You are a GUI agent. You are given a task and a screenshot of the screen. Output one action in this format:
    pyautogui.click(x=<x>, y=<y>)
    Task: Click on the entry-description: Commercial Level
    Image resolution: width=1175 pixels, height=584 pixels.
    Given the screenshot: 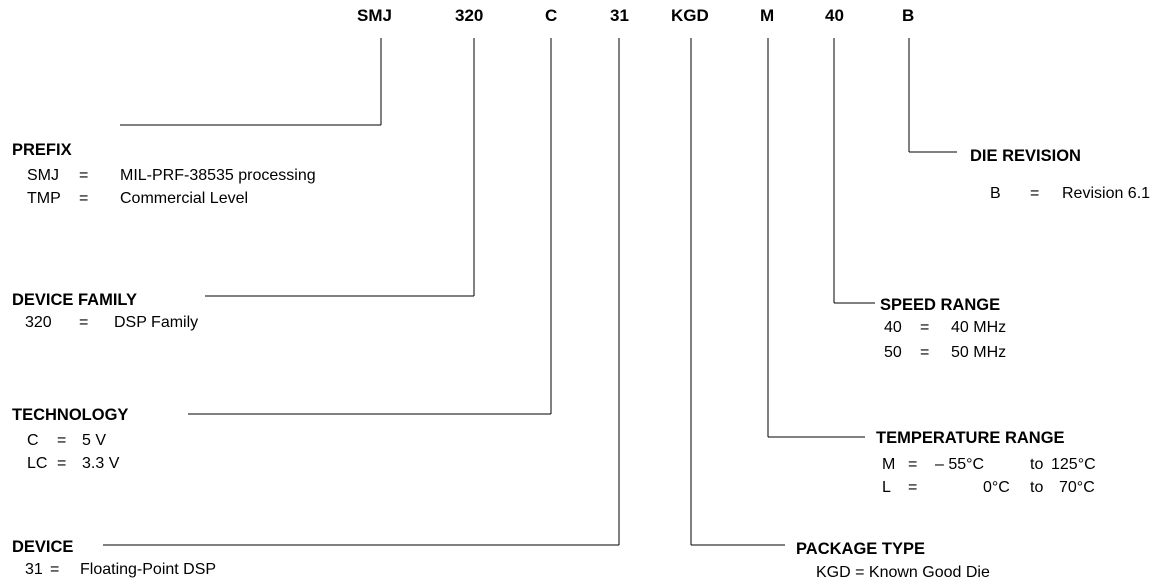 What is the action you would take?
    pyautogui.click(x=184, y=198)
    